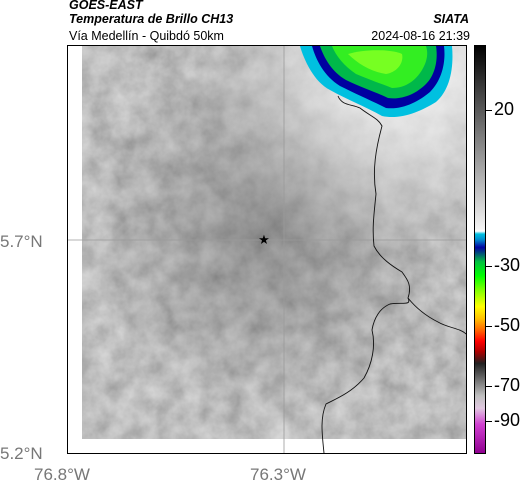  I want to click on region-label: Vía Medellín - Quibdó 50km, so click(146, 36).